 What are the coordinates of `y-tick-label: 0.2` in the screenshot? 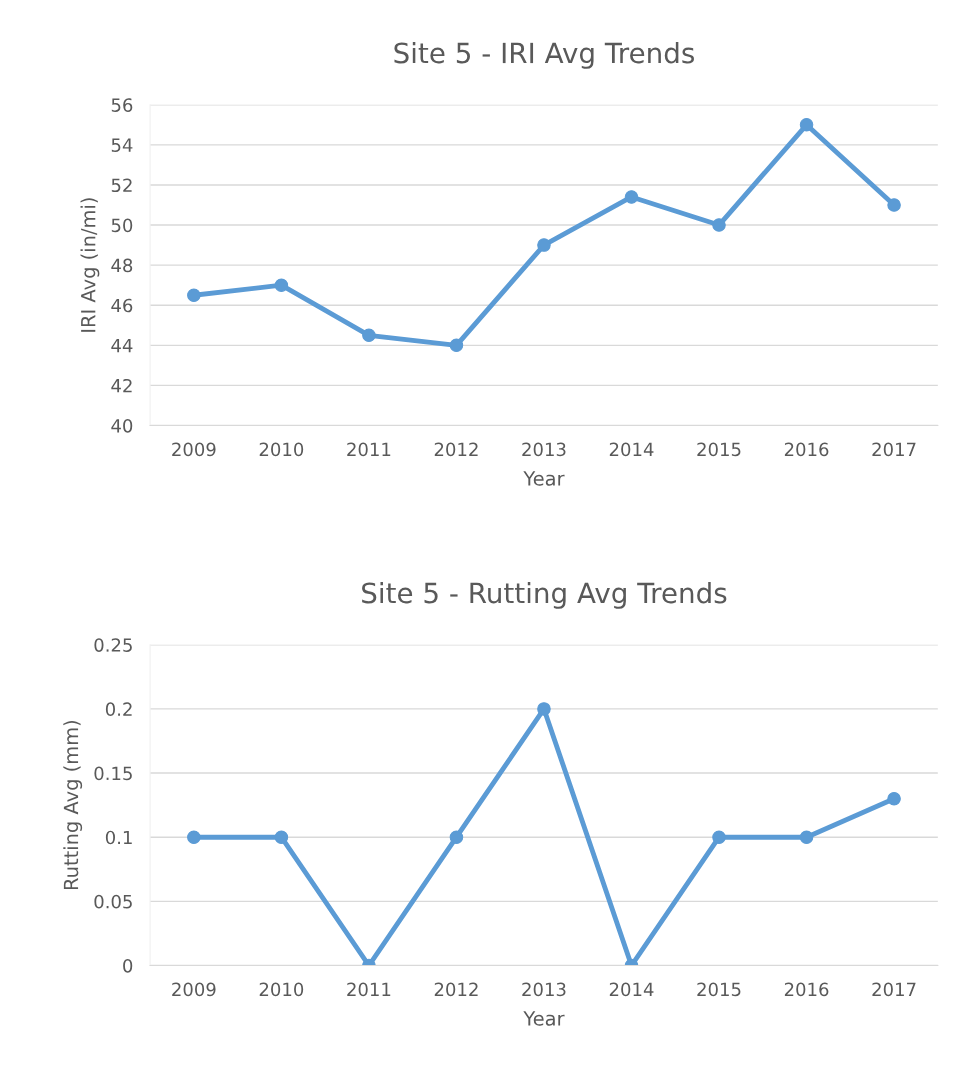 It's located at (118, 709).